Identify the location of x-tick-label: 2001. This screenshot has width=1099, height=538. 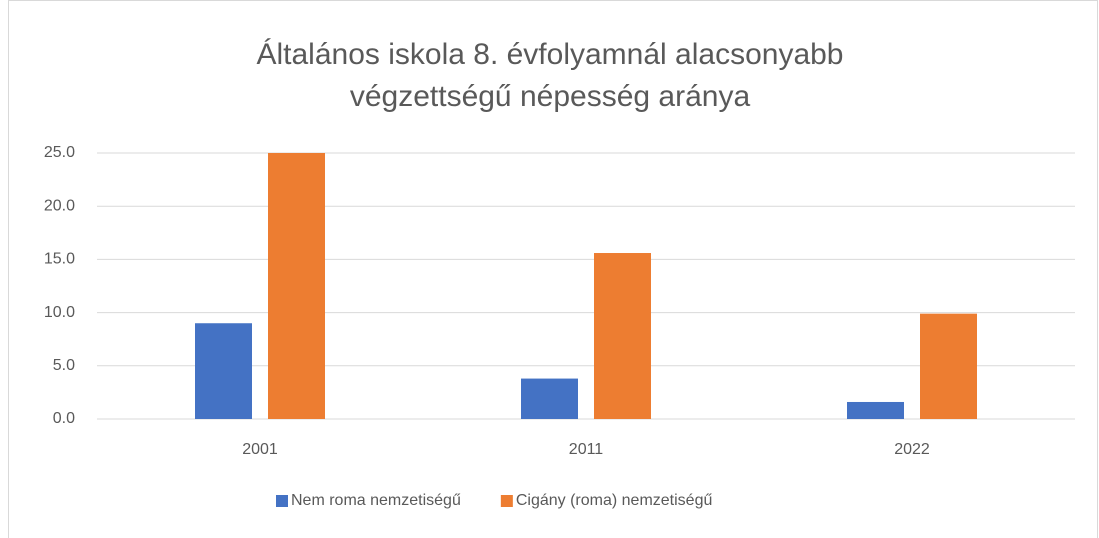
(260, 449).